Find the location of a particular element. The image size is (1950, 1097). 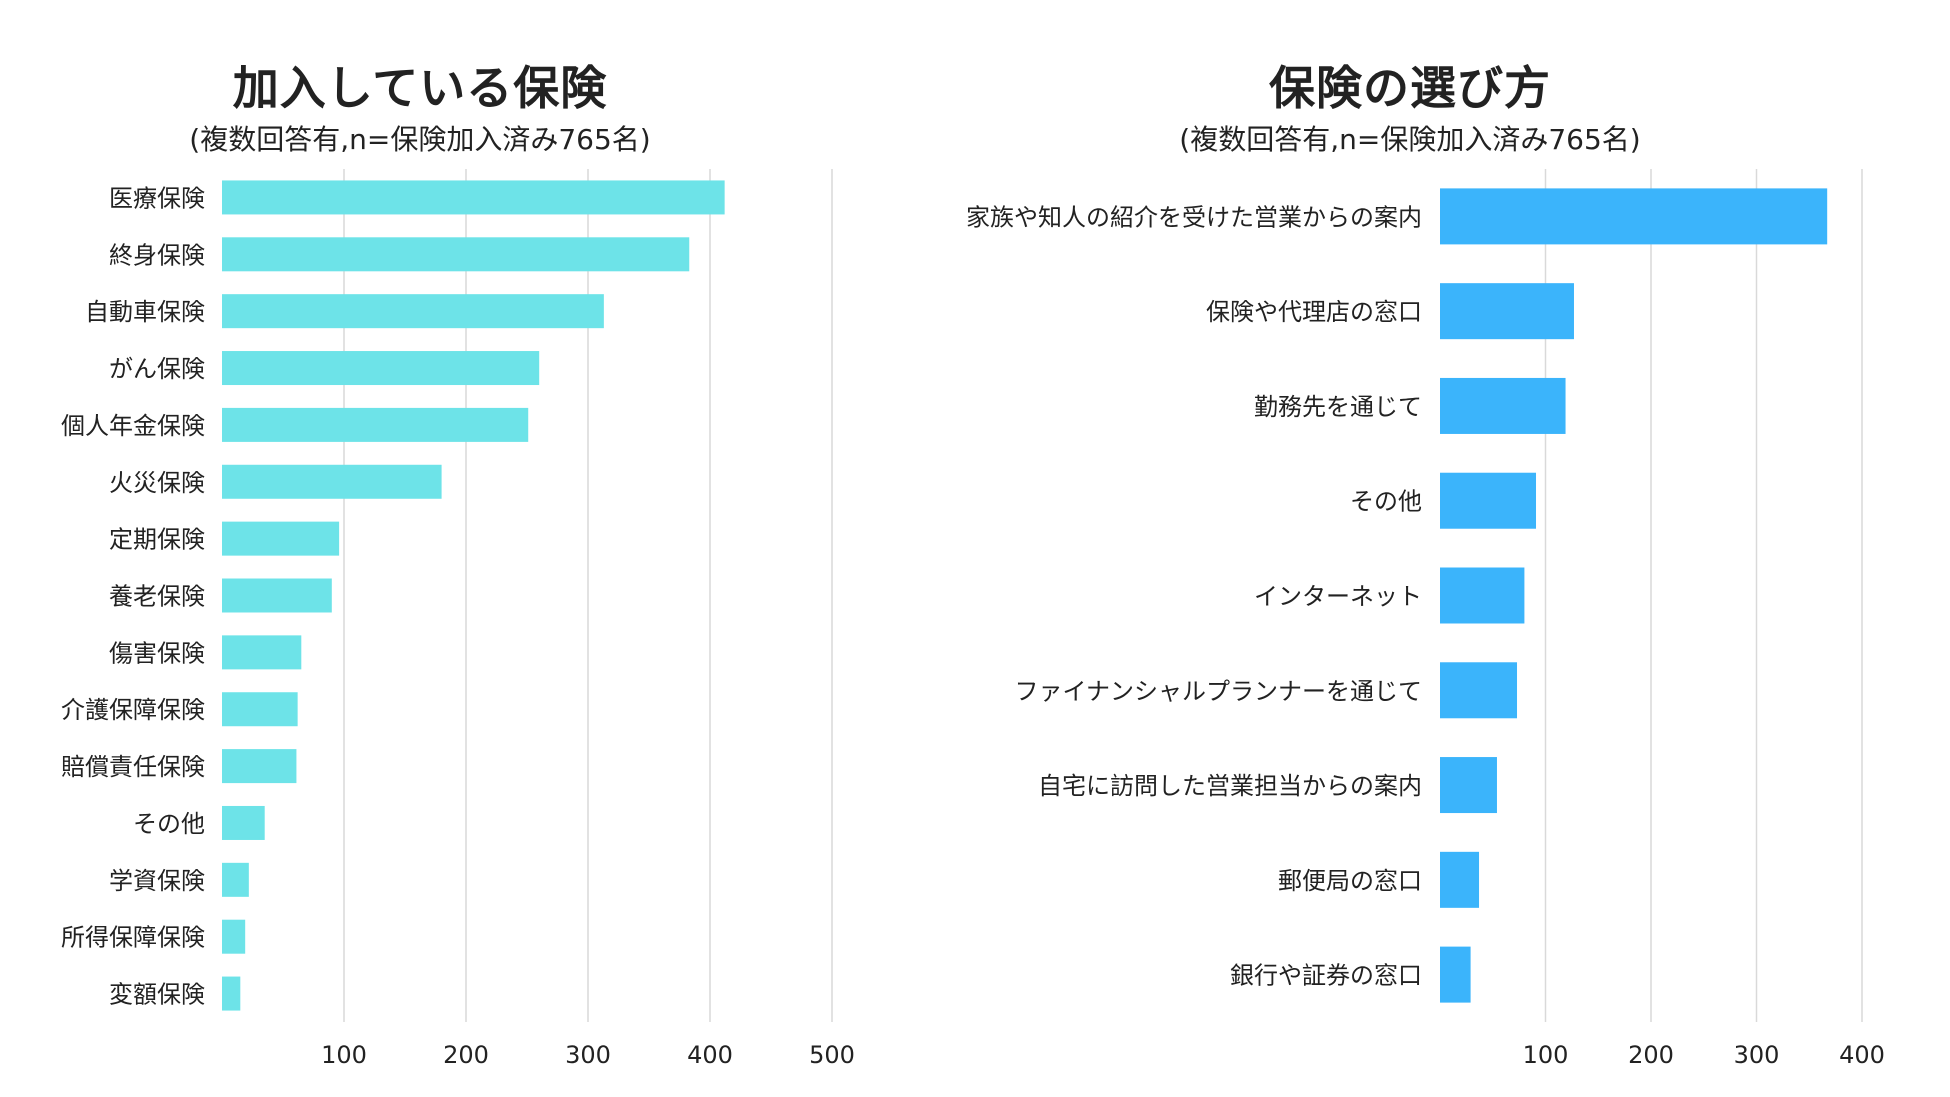

right-x-tick-label: 200 is located at coordinates (1651, 1055).